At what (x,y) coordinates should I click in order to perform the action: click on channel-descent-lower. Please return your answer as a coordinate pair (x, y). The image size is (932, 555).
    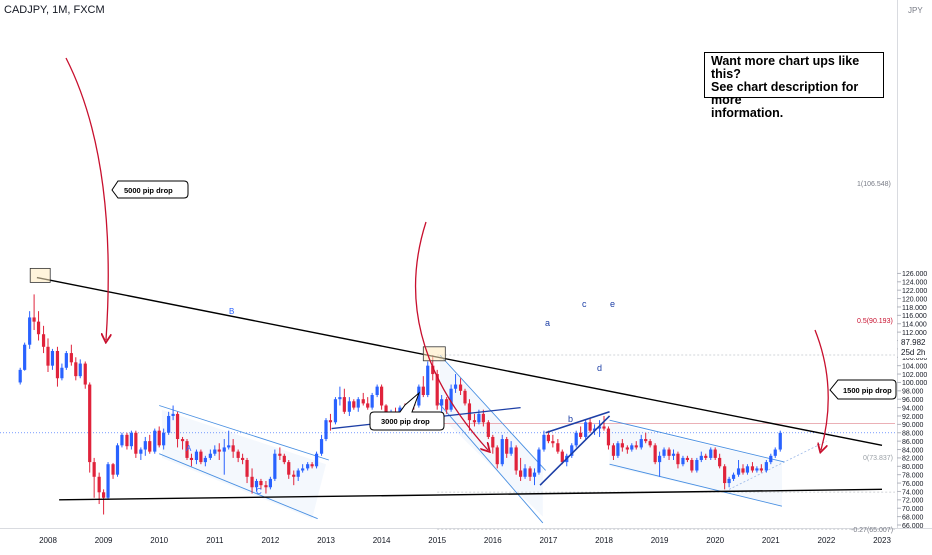
    Looking at the image, I should click on (490, 462).